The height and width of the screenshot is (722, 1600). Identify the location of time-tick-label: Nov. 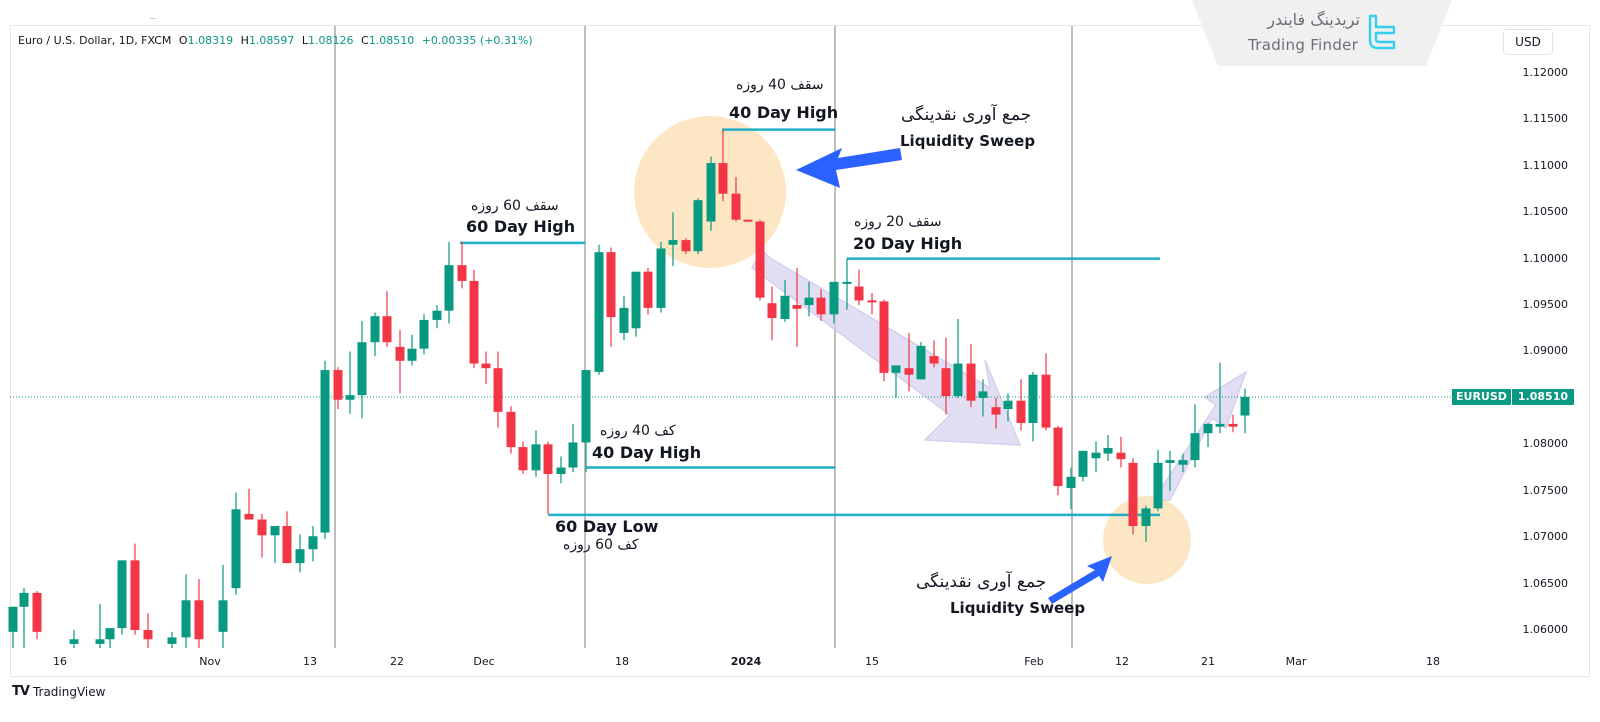
(210, 661).